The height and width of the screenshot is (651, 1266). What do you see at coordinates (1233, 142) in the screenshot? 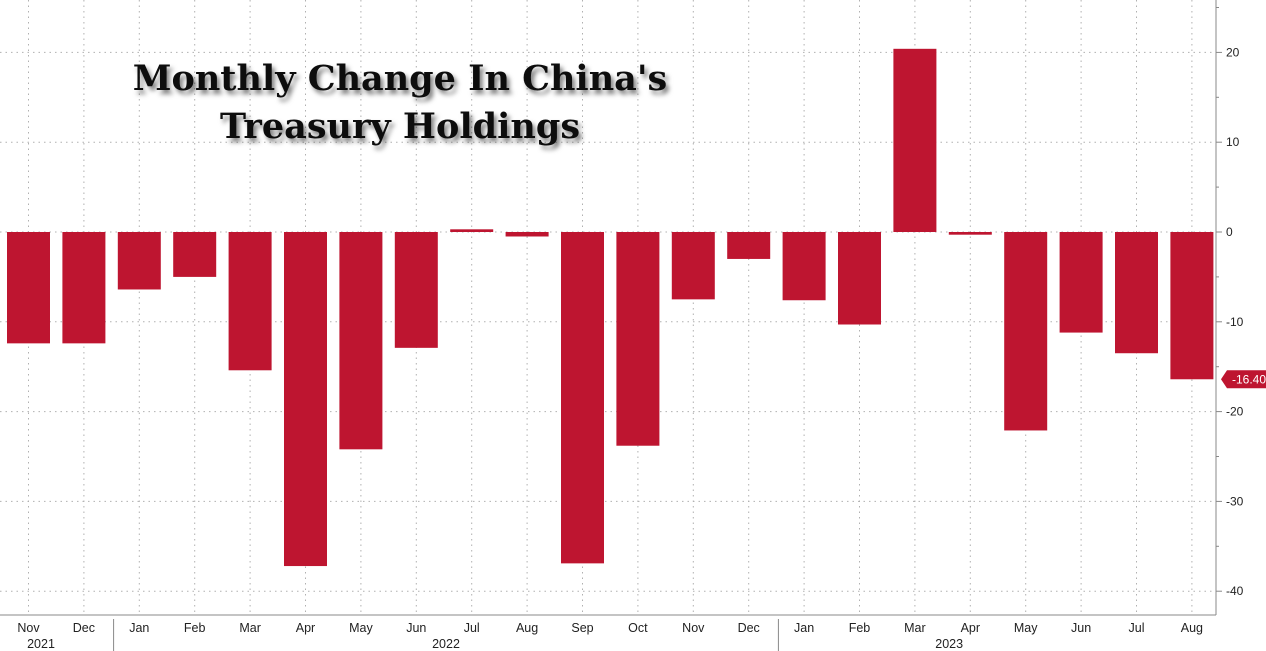
I see `y-tick-label: 10` at bounding box center [1233, 142].